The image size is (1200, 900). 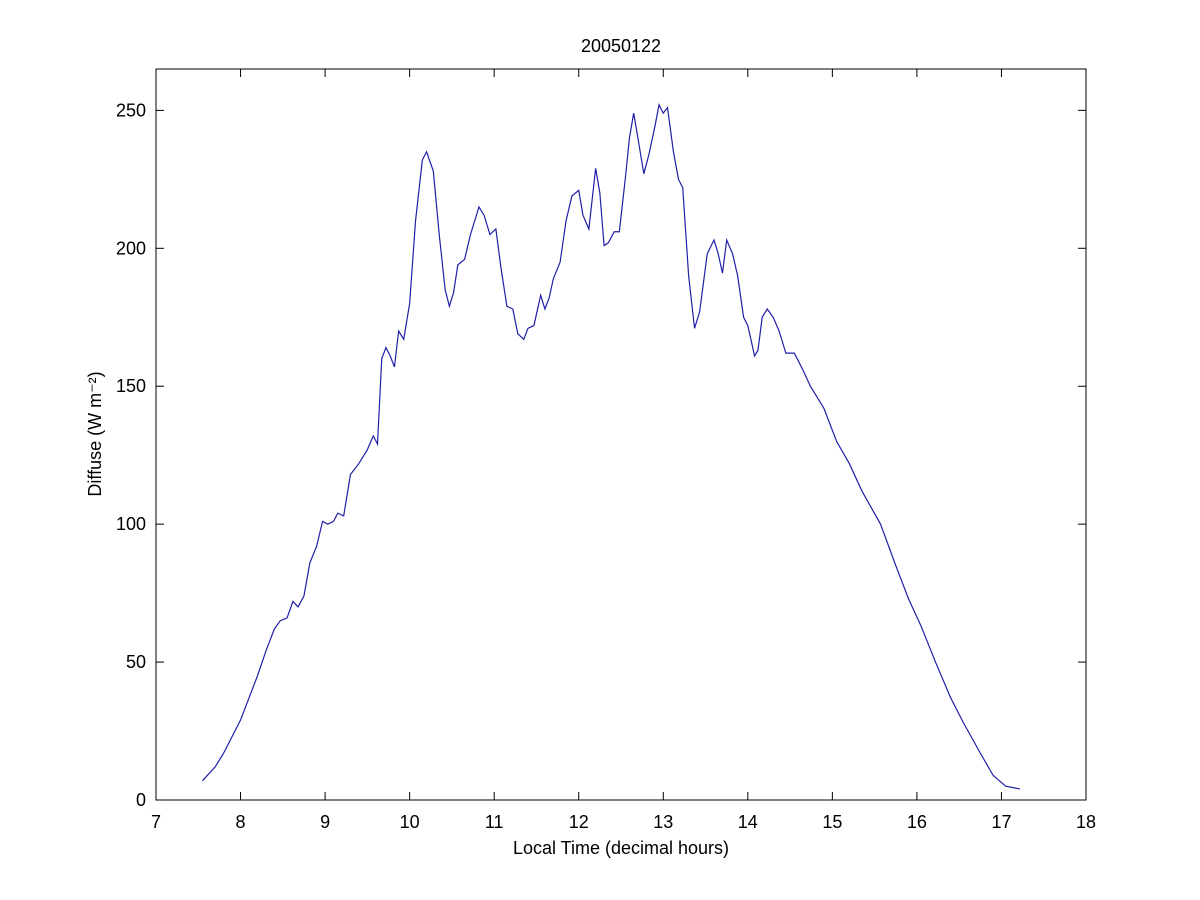 What do you see at coordinates (1001, 822) in the screenshot?
I see `x-tick-label: 17` at bounding box center [1001, 822].